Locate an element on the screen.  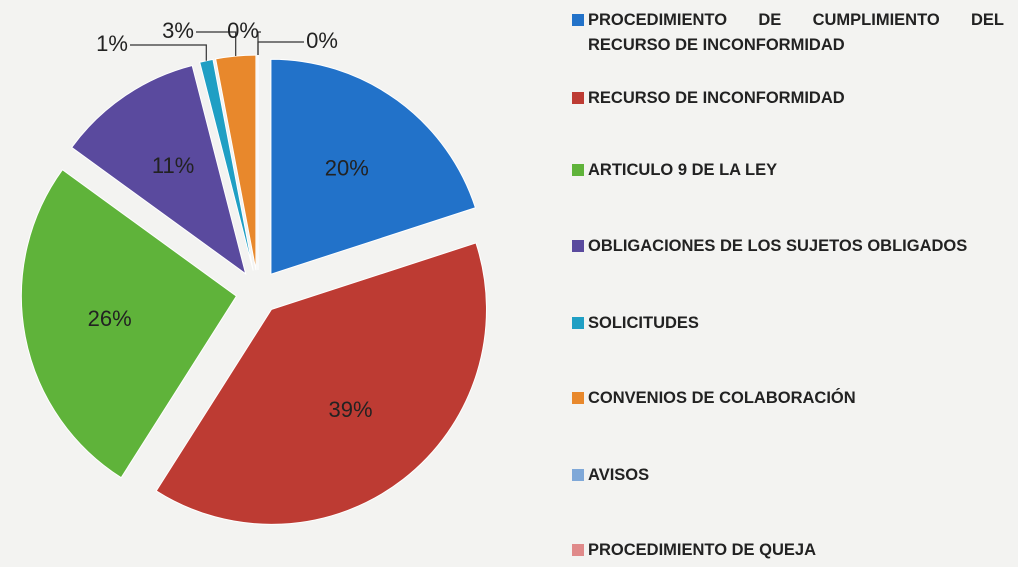
legend-entry: ARTICULO 9 DE LA LEY is located at coordinates (788, 170).